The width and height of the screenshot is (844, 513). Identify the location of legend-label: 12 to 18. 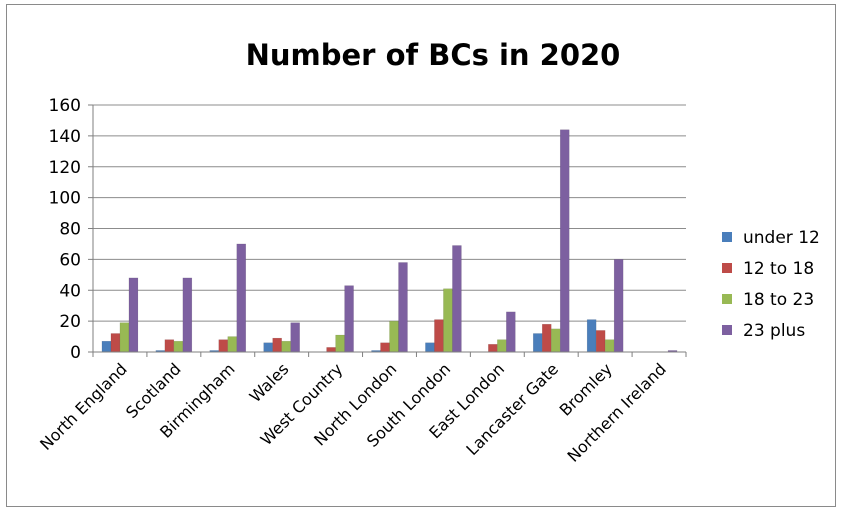
(778, 269).